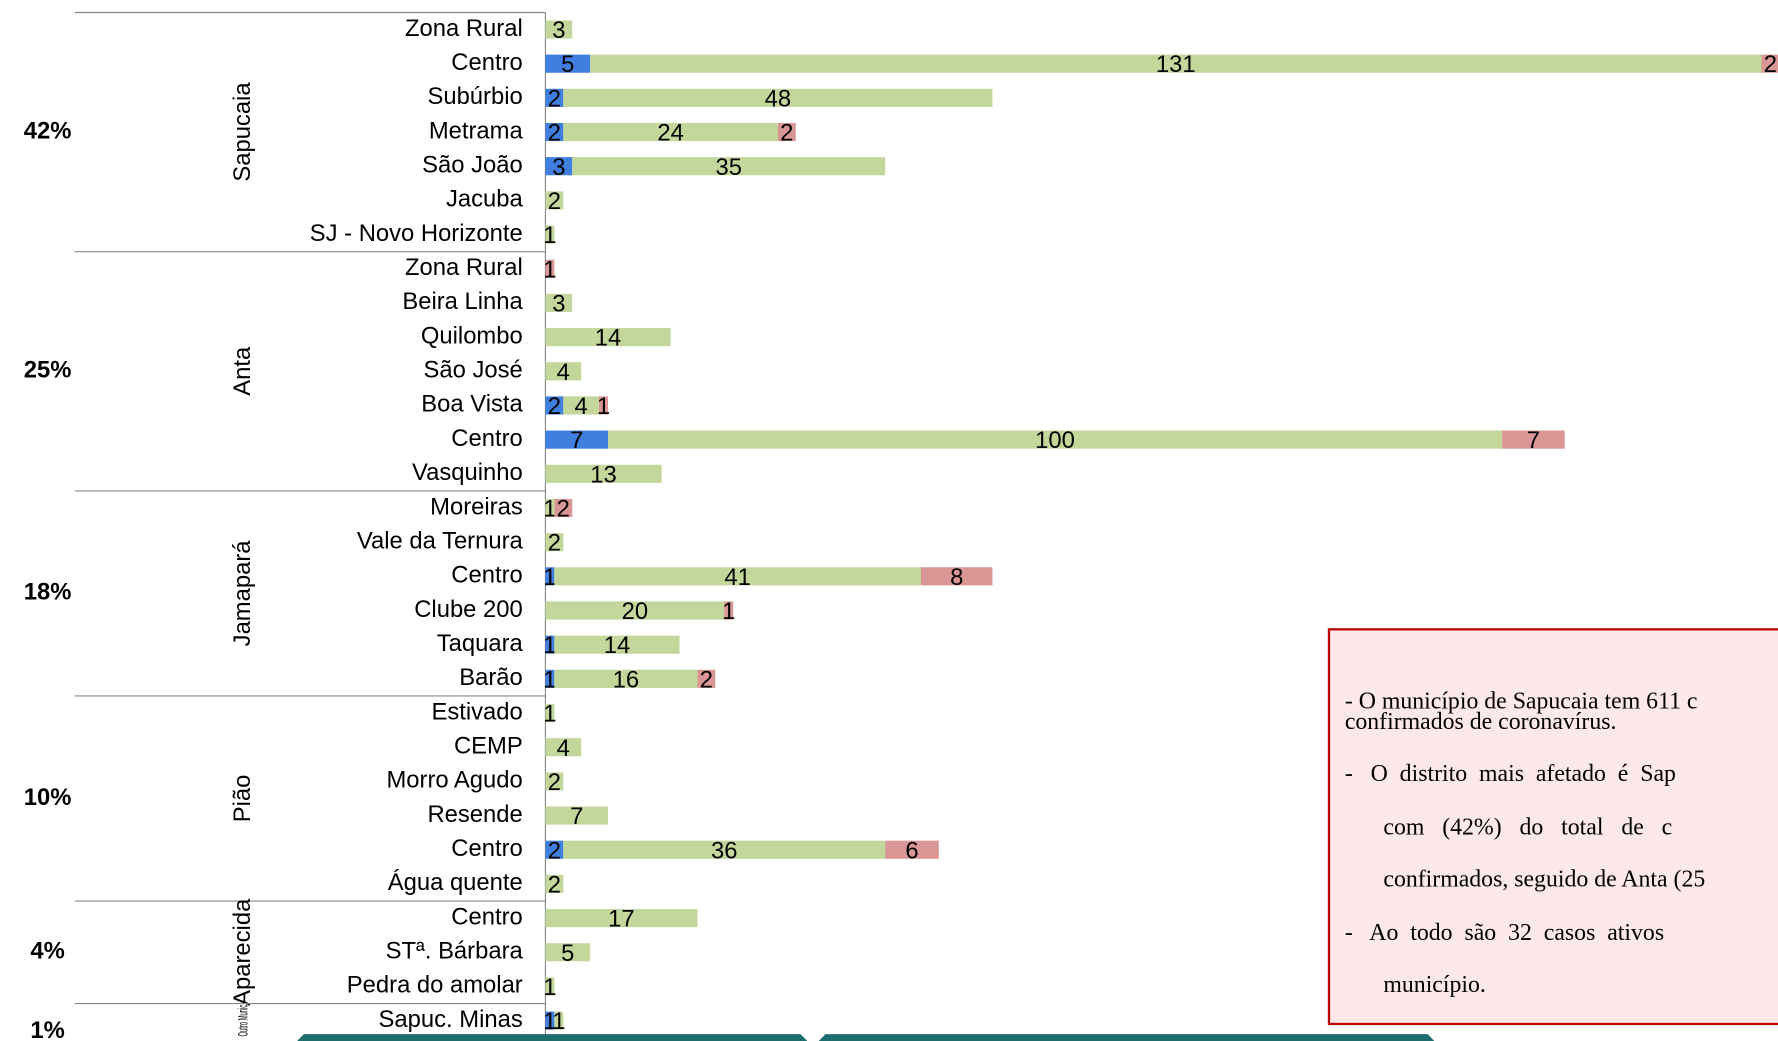 This screenshot has height=1041, width=1778. Describe the element at coordinates (480, 643) in the screenshot. I see `category-label: Taquara` at that location.